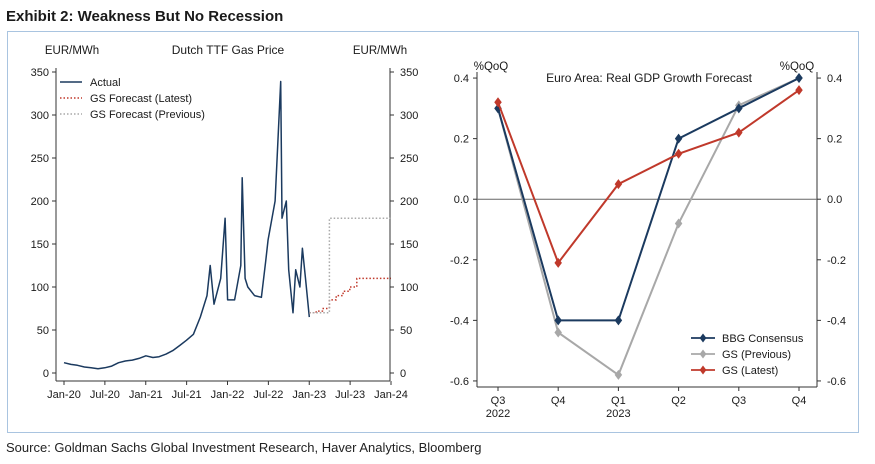 This screenshot has height=464, width=875. I want to click on gas-x-tick-label: Jan-20, so click(64, 395).